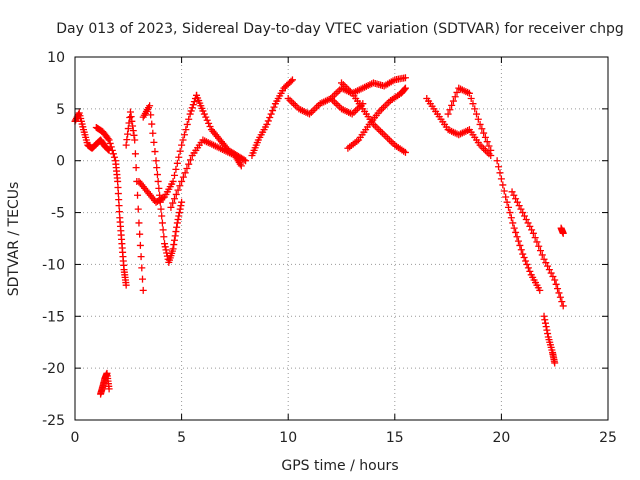 This screenshot has height=480, width=640. Describe the element at coordinates (53, 265) in the screenshot. I see `y-tick-label: -10` at that location.